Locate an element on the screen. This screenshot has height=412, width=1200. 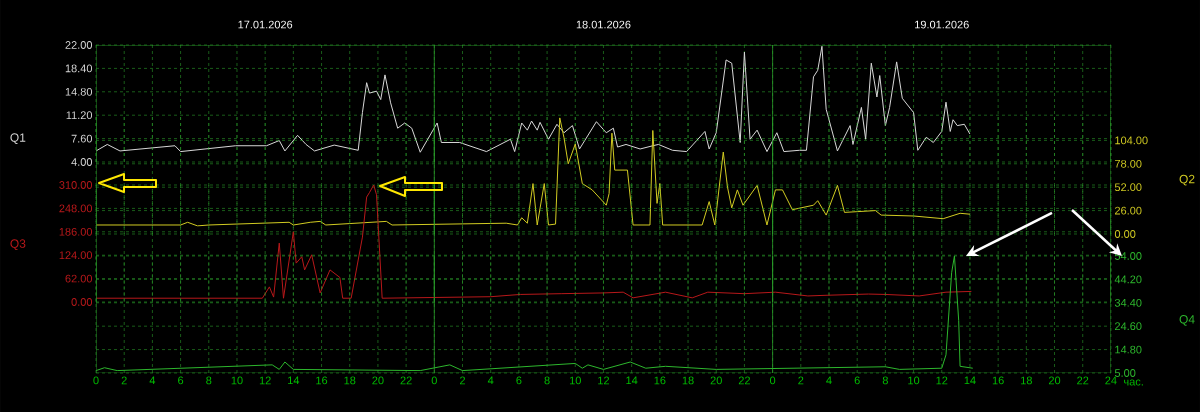
y2-tick-label: 26.00 is located at coordinates (1128, 210).